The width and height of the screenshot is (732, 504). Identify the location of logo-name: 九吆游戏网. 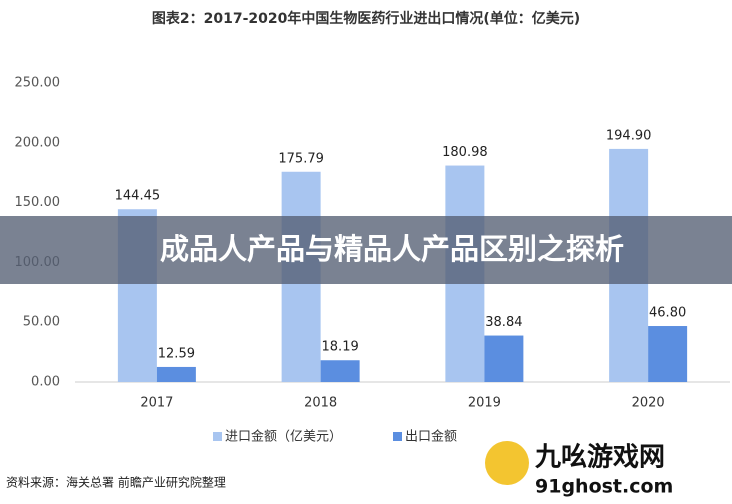
(599, 457).